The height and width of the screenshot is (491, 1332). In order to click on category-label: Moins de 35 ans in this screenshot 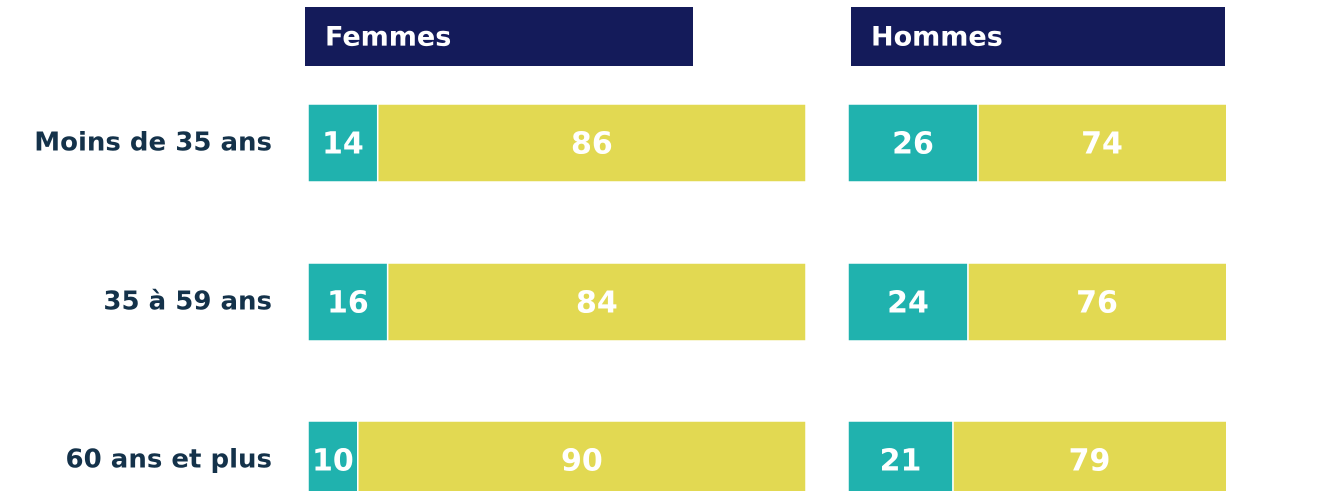, I will do `click(153, 143)`.